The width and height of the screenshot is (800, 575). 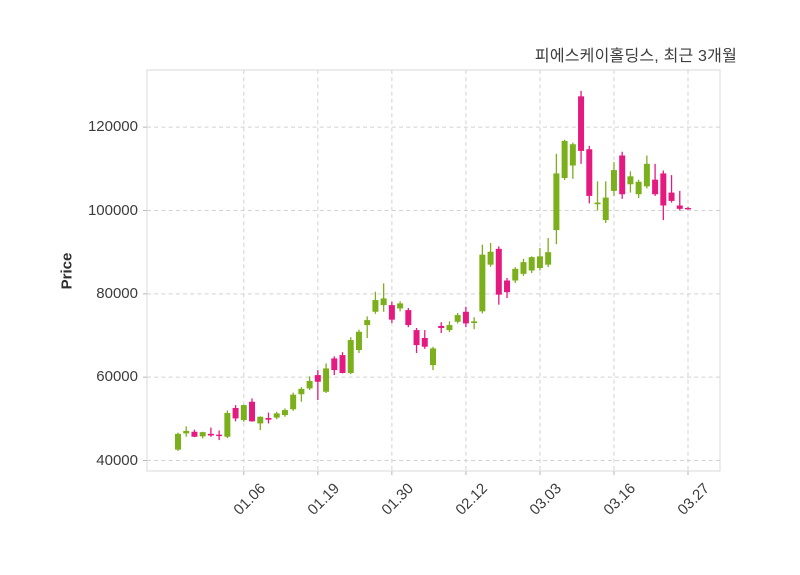 I want to click on y-tick-label: 120000, so click(x=112, y=127).